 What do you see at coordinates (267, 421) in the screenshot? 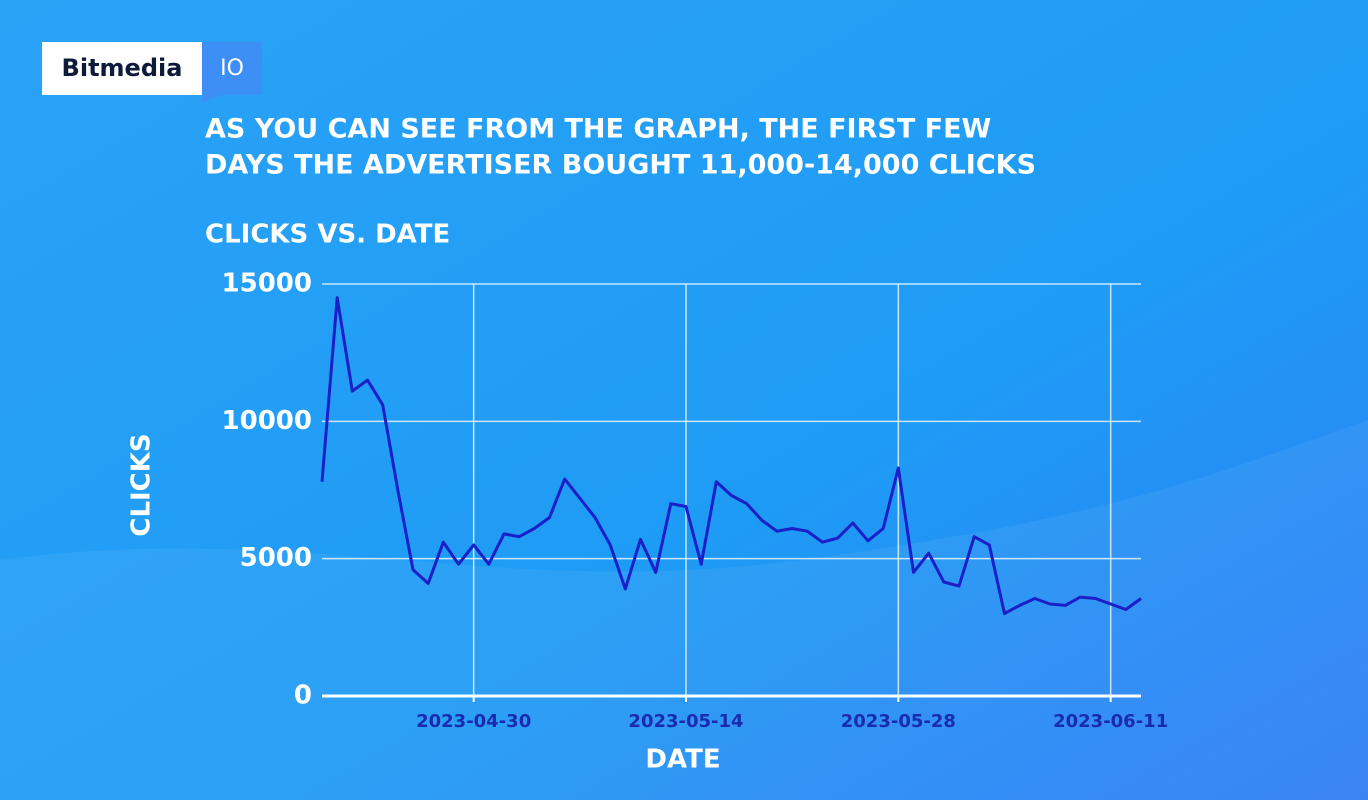
I see `y-tick-label: 10000` at bounding box center [267, 421].